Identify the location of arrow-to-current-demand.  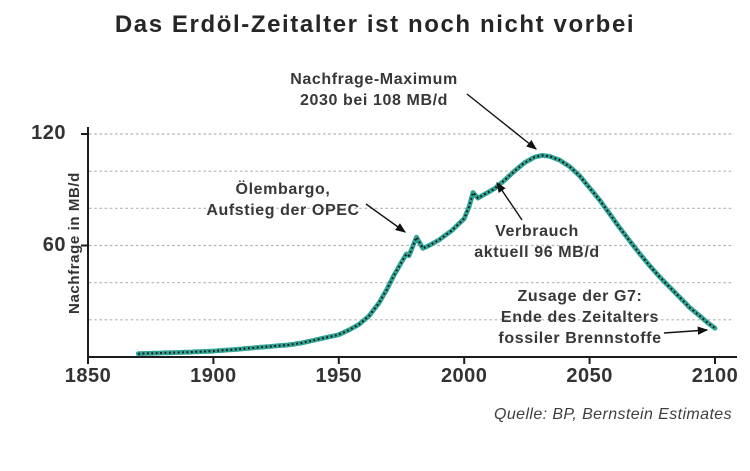
(509, 201).